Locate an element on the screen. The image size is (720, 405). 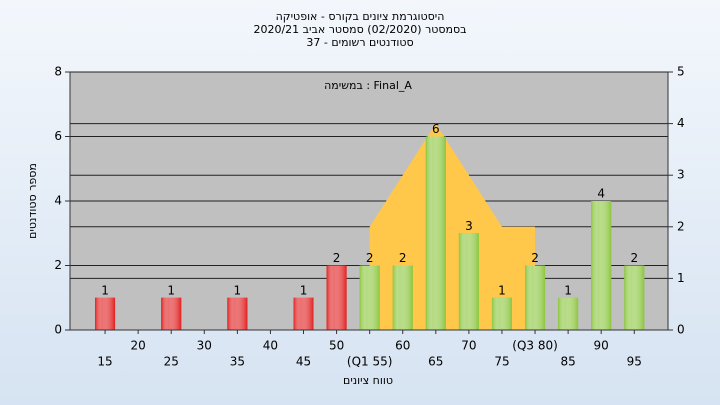
y-axis-label: מספר סטודנטים is located at coordinates (32, 201).